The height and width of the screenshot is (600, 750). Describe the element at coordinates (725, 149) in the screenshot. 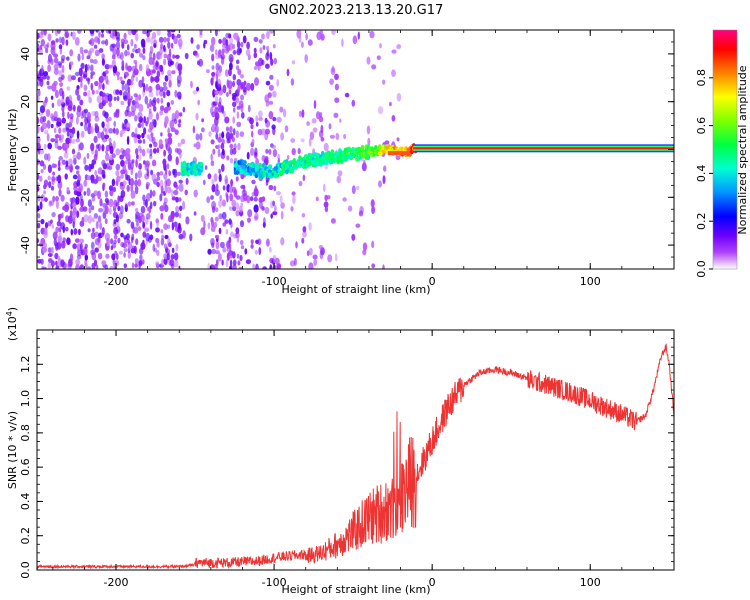

I see `colorbar-gradient` at that location.